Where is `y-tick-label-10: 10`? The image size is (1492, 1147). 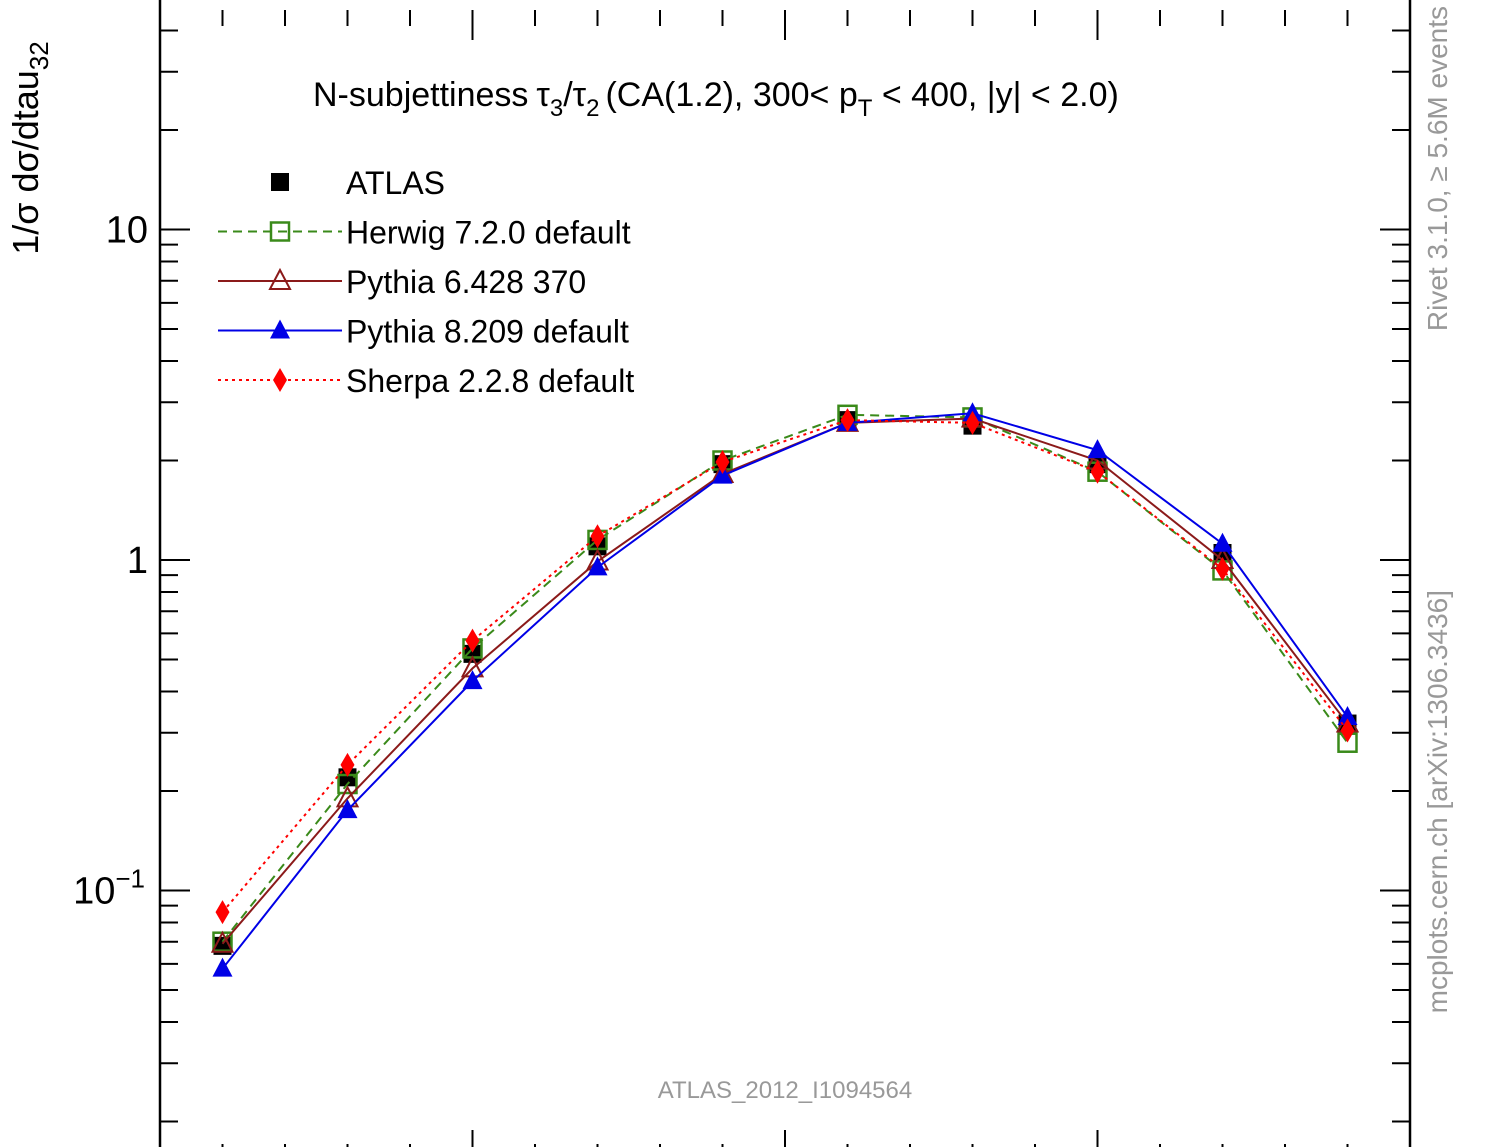 y-tick-label-10: 10 is located at coordinates (127, 231).